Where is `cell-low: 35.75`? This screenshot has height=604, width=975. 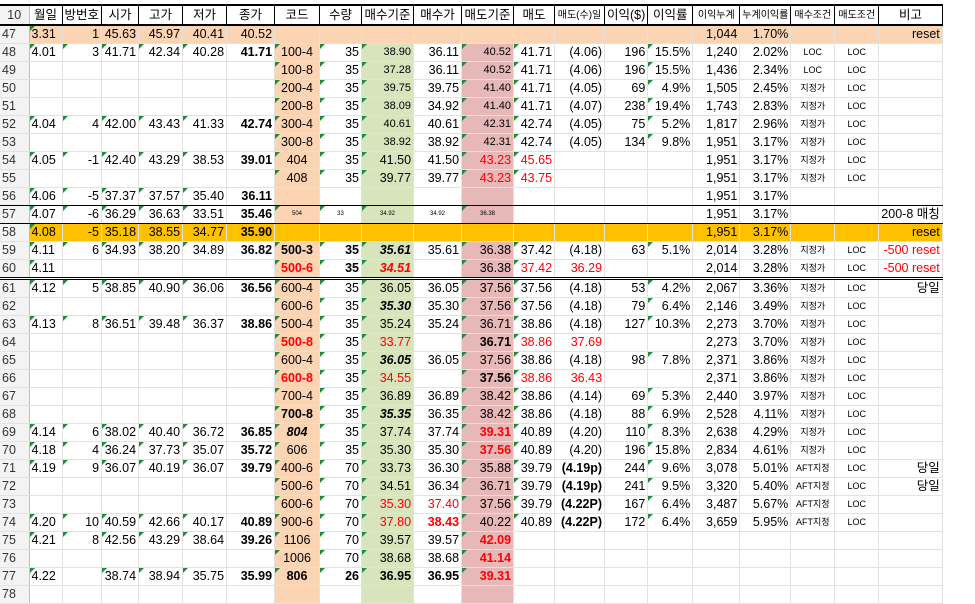 cell-low: 35.75 is located at coordinates (205, 576).